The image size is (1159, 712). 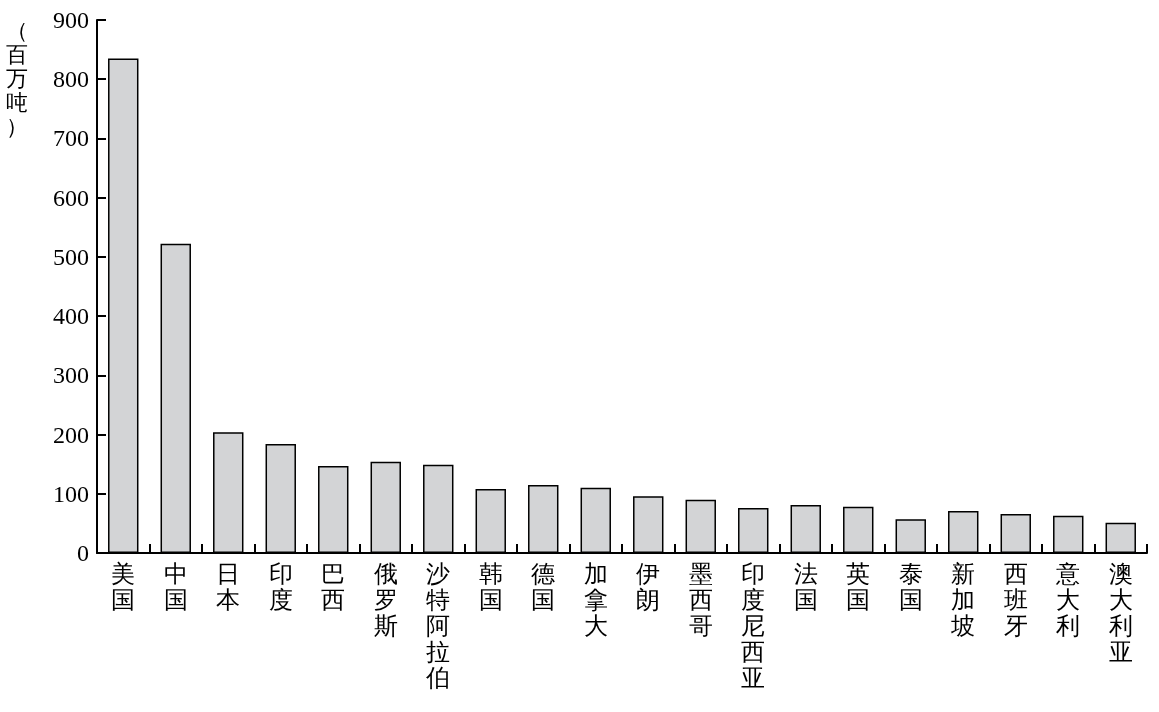 I want to click on x-tick-label: 印度尼西亚, so click(x=753, y=626).